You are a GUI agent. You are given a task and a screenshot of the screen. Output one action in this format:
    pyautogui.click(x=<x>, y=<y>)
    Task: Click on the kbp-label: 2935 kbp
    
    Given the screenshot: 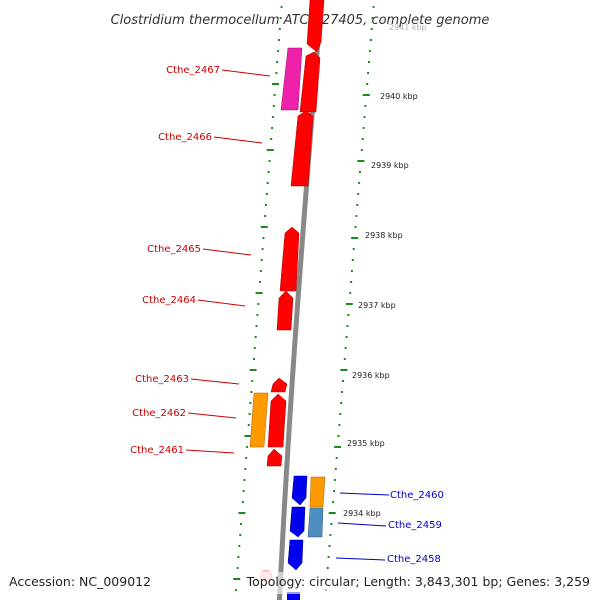 What is the action you would take?
    pyautogui.click(x=366, y=443)
    